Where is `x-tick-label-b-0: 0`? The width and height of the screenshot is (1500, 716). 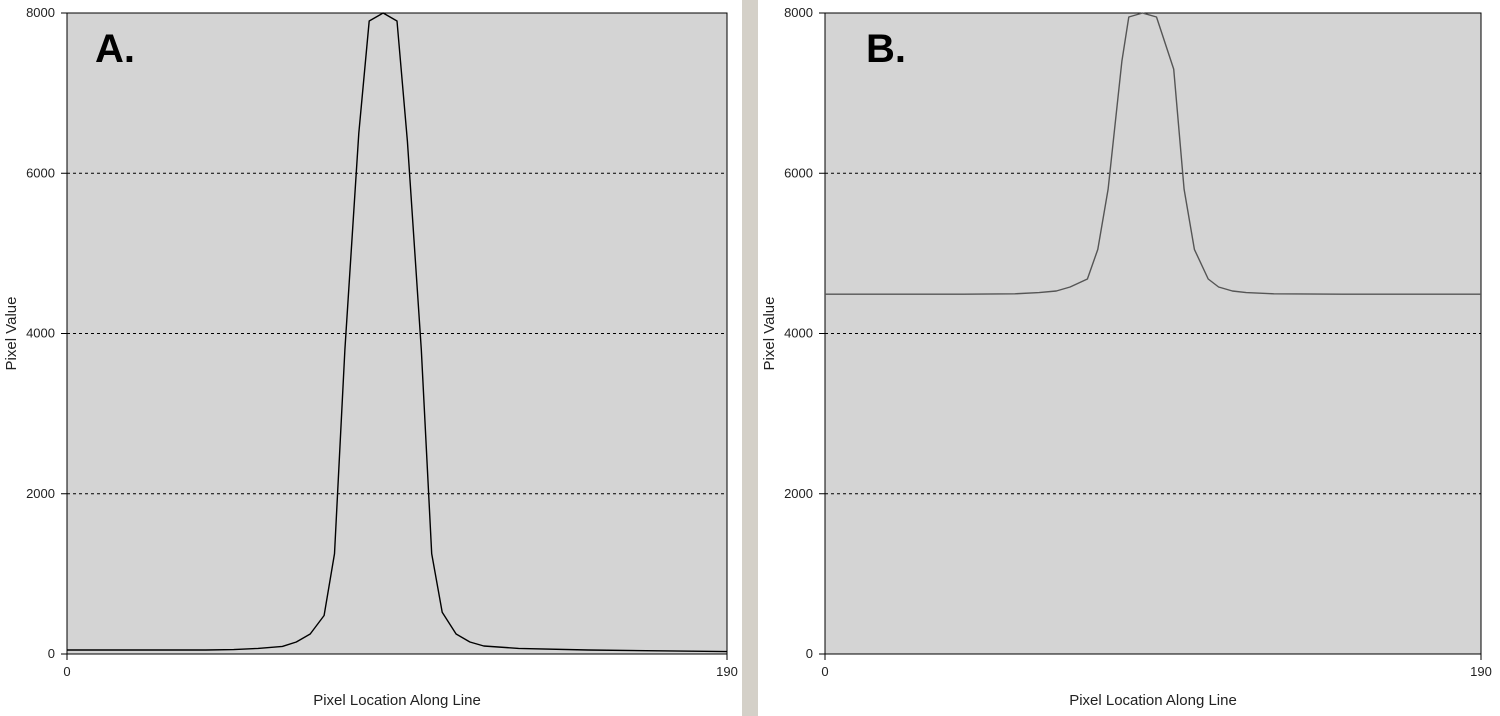
x-tick-label-b-0: 0 is located at coordinates (824, 671).